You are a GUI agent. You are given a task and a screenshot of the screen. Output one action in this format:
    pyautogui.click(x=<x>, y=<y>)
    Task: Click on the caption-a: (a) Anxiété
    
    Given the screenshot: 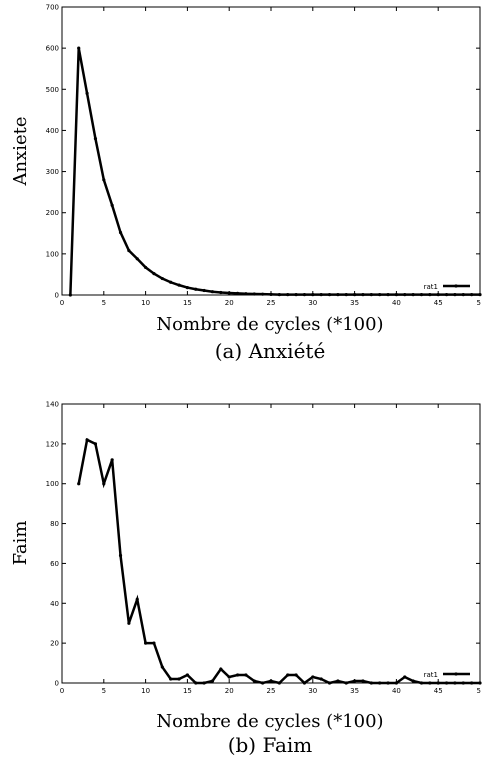 What is the action you would take?
    pyautogui.click(x=270, y=351)
    